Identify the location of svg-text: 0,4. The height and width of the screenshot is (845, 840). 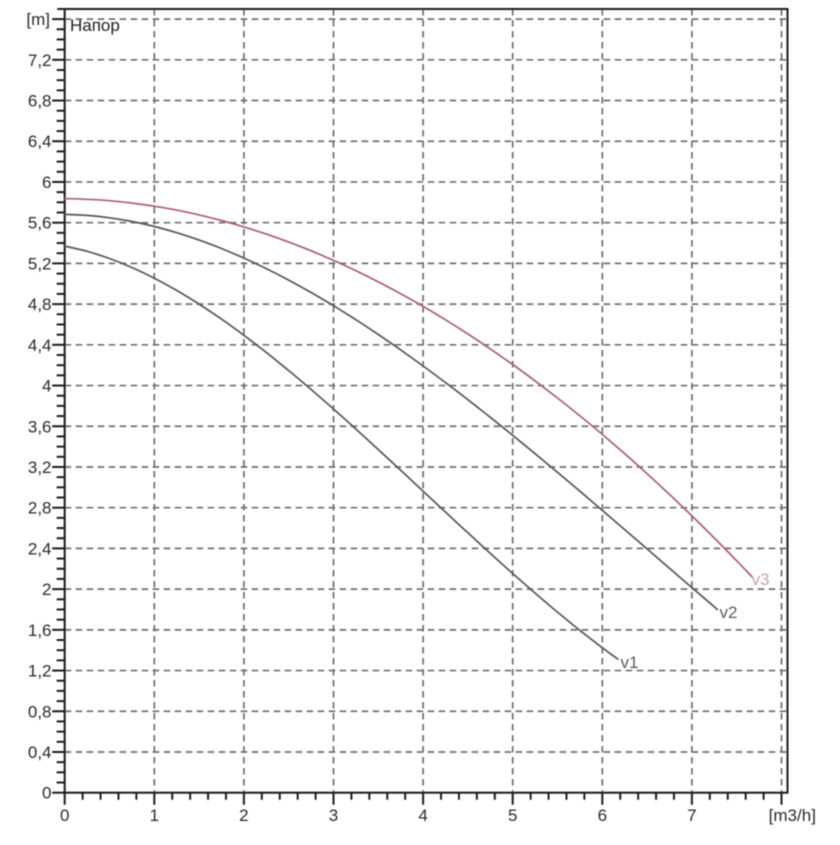
(40, 752).